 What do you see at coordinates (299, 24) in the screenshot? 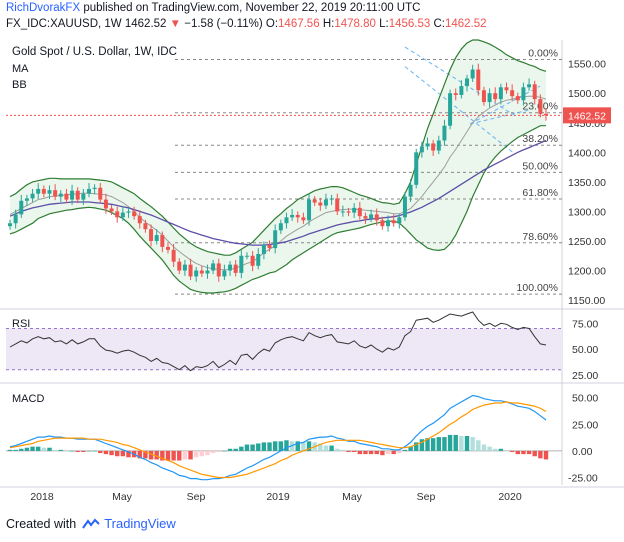
I see `open-value: 1467.56` at bounding box center [299, 24].